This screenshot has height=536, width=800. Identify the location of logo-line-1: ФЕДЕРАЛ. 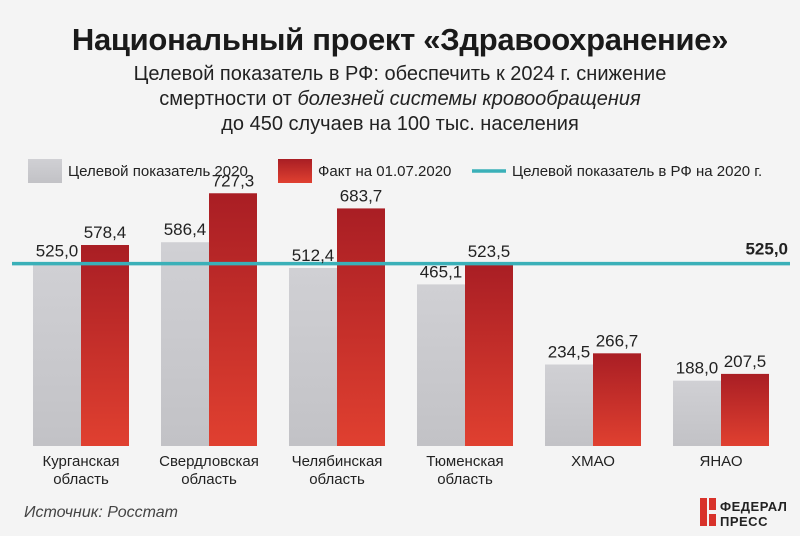
(754, 506).